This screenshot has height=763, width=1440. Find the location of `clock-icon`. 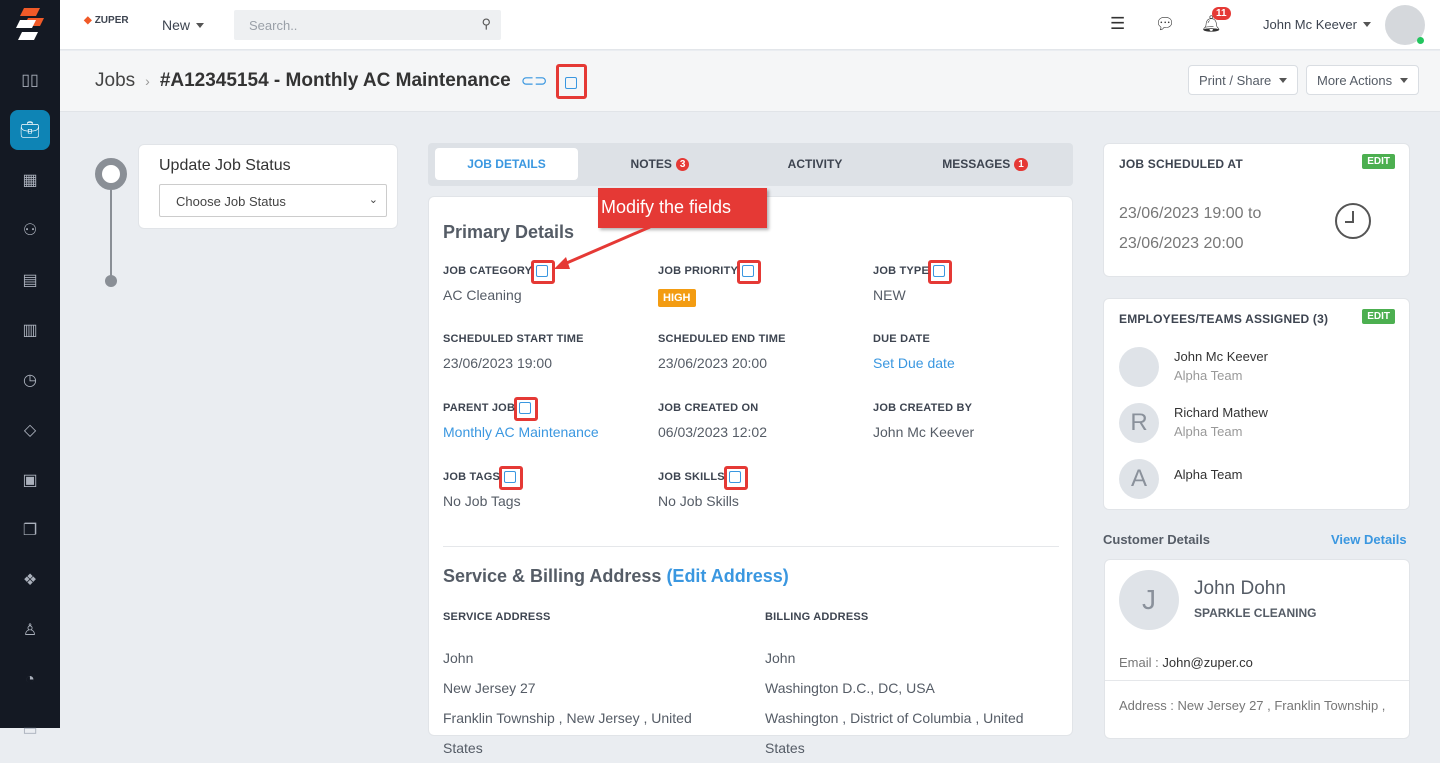

clock-icon is located at coordinates (1353, 221).